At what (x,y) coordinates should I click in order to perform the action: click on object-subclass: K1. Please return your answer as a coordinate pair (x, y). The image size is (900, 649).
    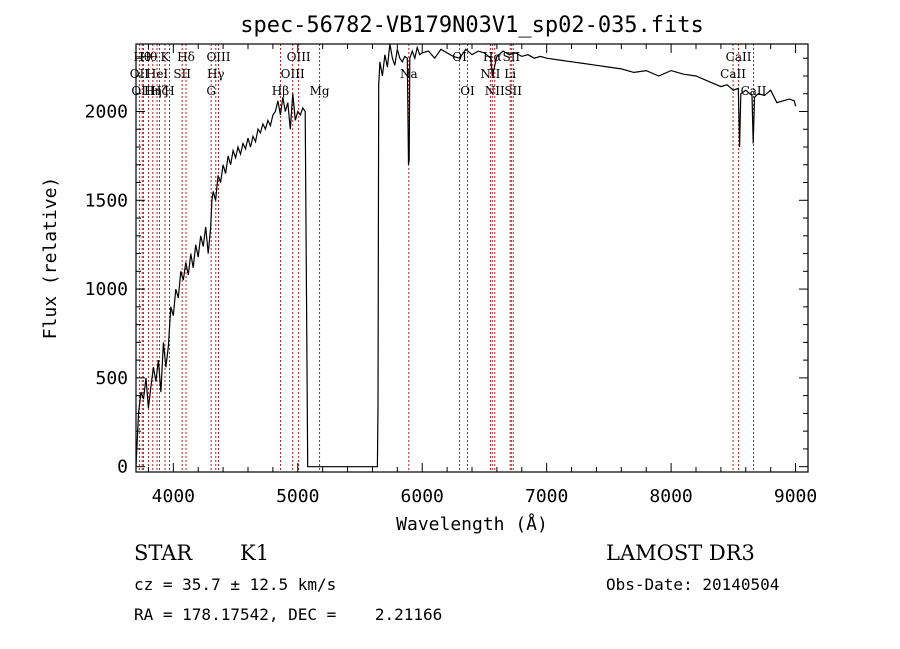
    Looking at the image, I should click on (254, 553).